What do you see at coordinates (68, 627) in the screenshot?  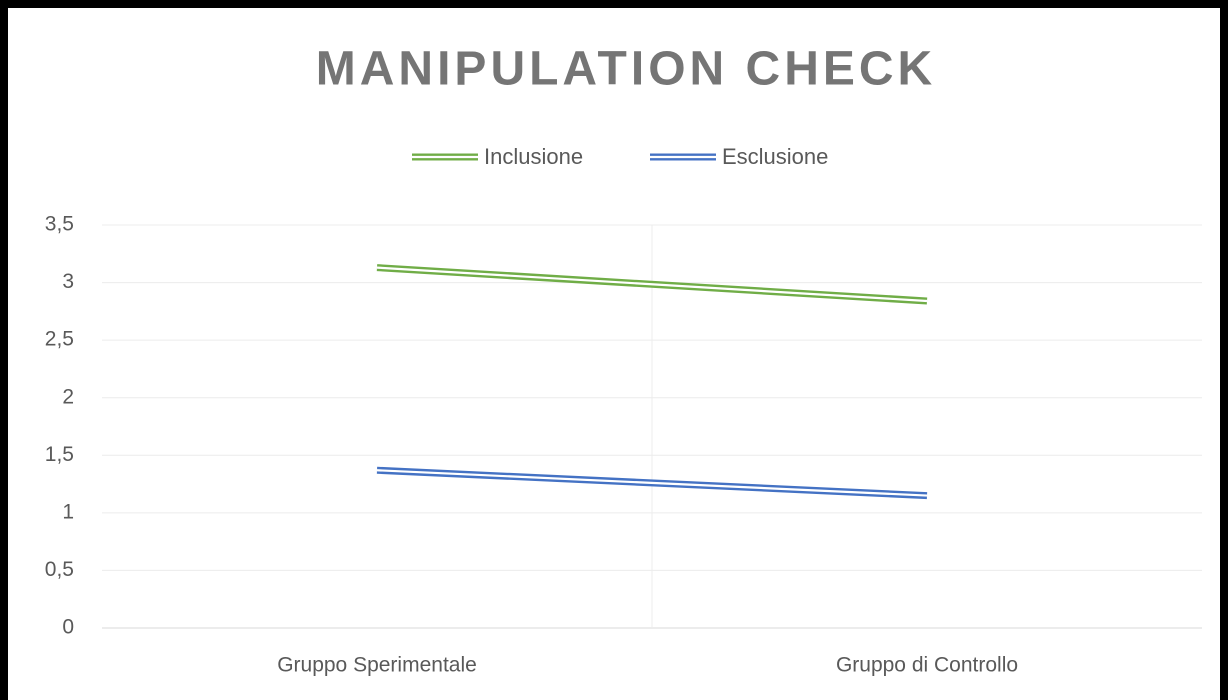 I see `y-tick-label: 0` at bounding box center [68, 627].